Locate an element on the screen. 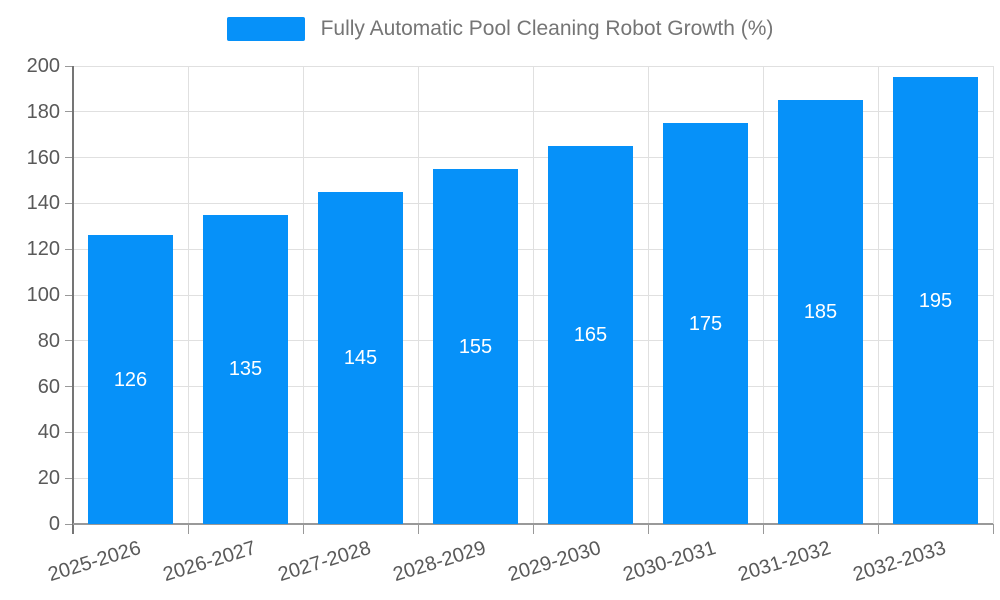  bar: 165 is located at coordinates (590, 335).